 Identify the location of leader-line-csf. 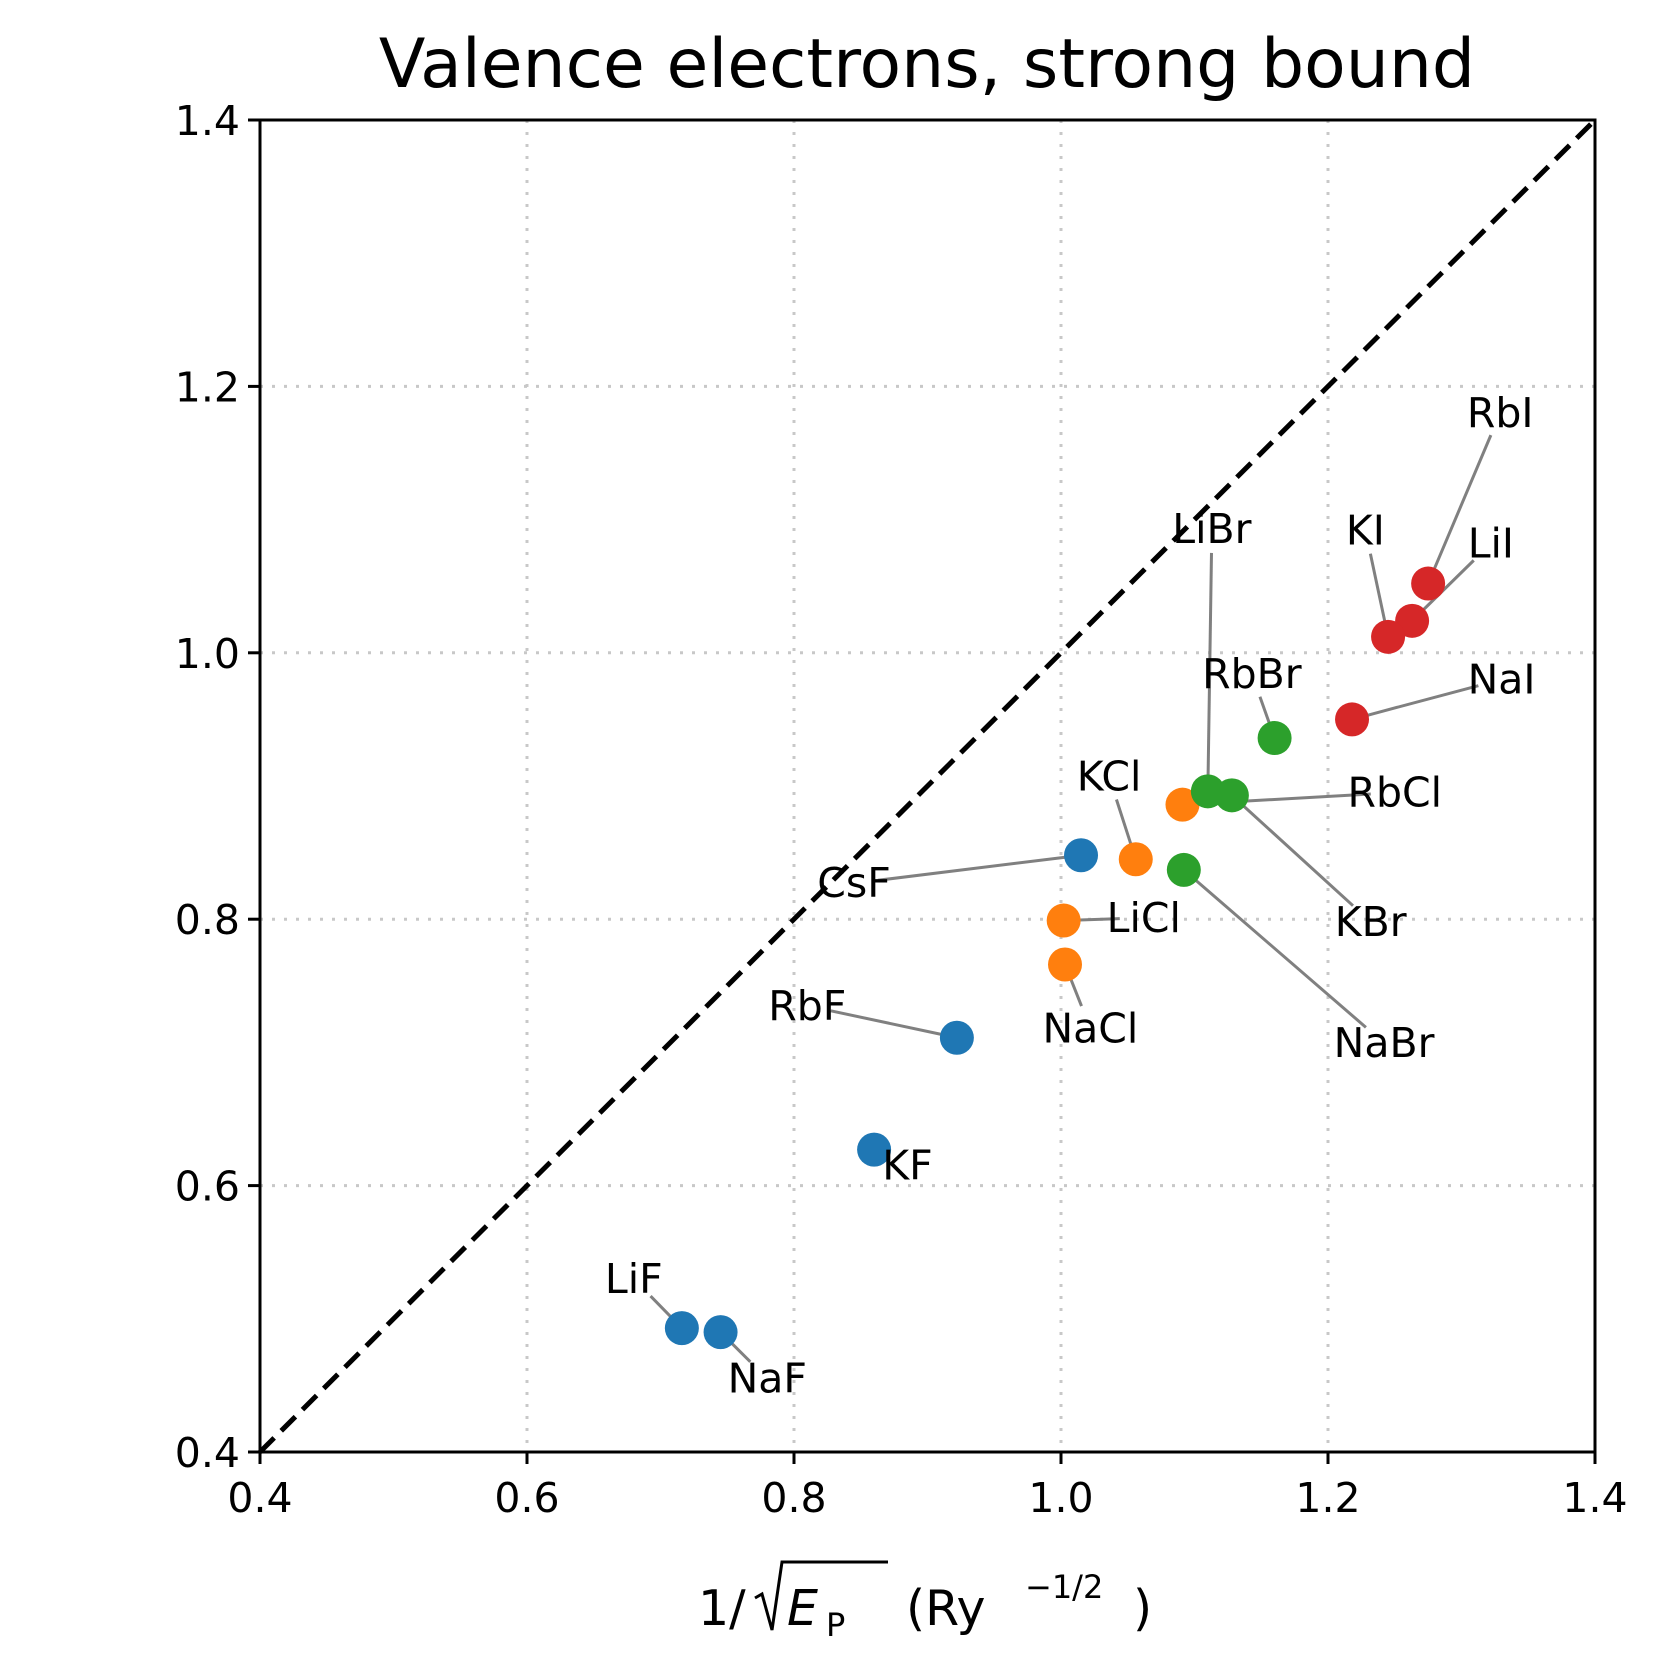
(971, 868).